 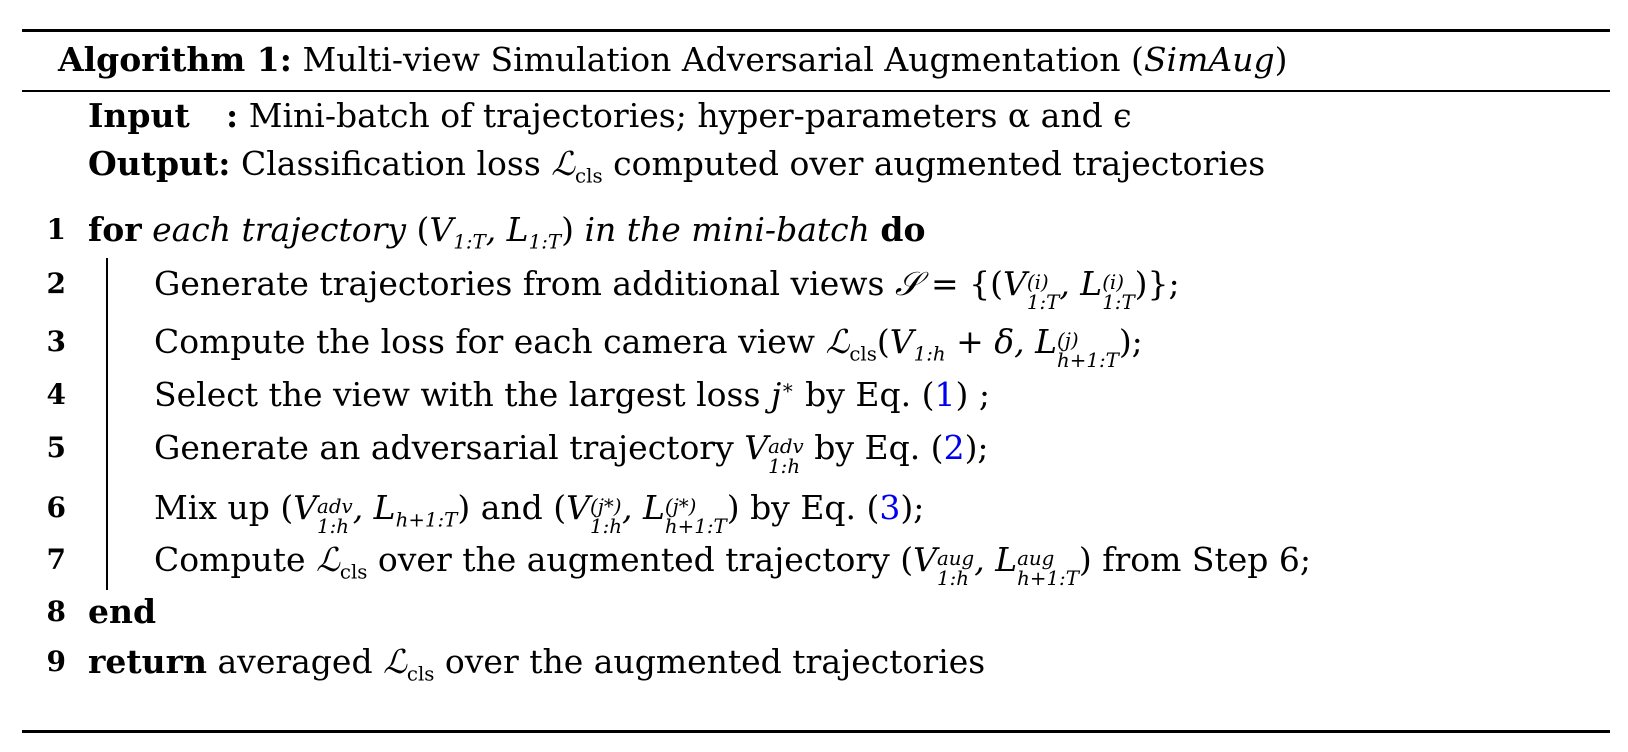 I want to click on step-6-by: by Eq., so click(x=803, y=507).